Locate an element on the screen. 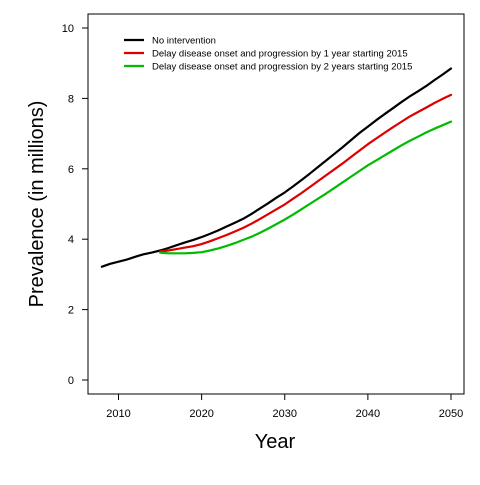  y-tick-label: 2 is located at coordinates (71, 311).